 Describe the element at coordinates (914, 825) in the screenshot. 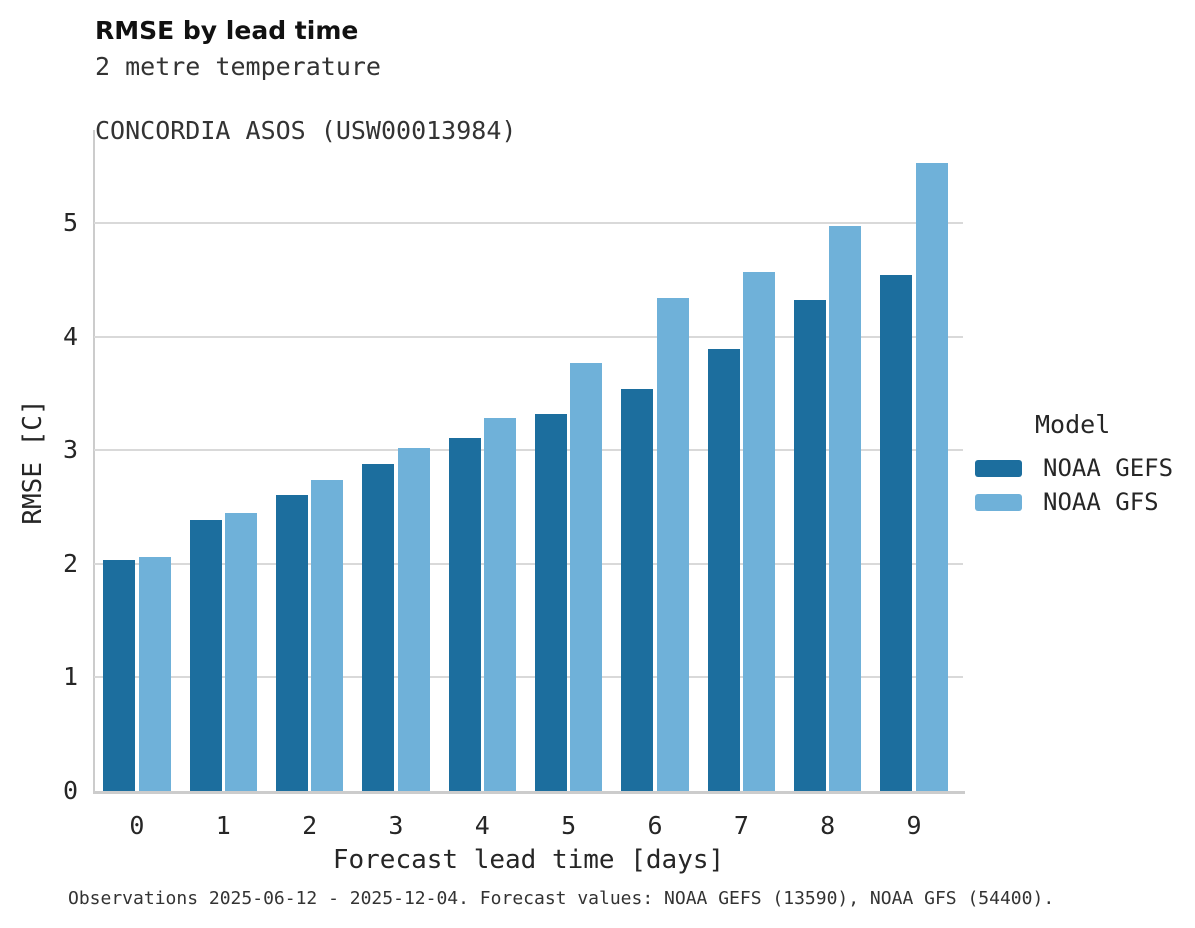

I see `x-tick-label-9: 9` at that location.